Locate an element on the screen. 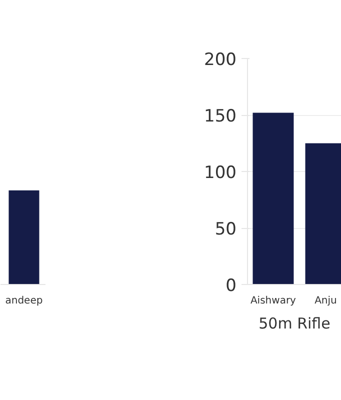  x-tick-label: Aishwary is located at coordinates (273, 301).